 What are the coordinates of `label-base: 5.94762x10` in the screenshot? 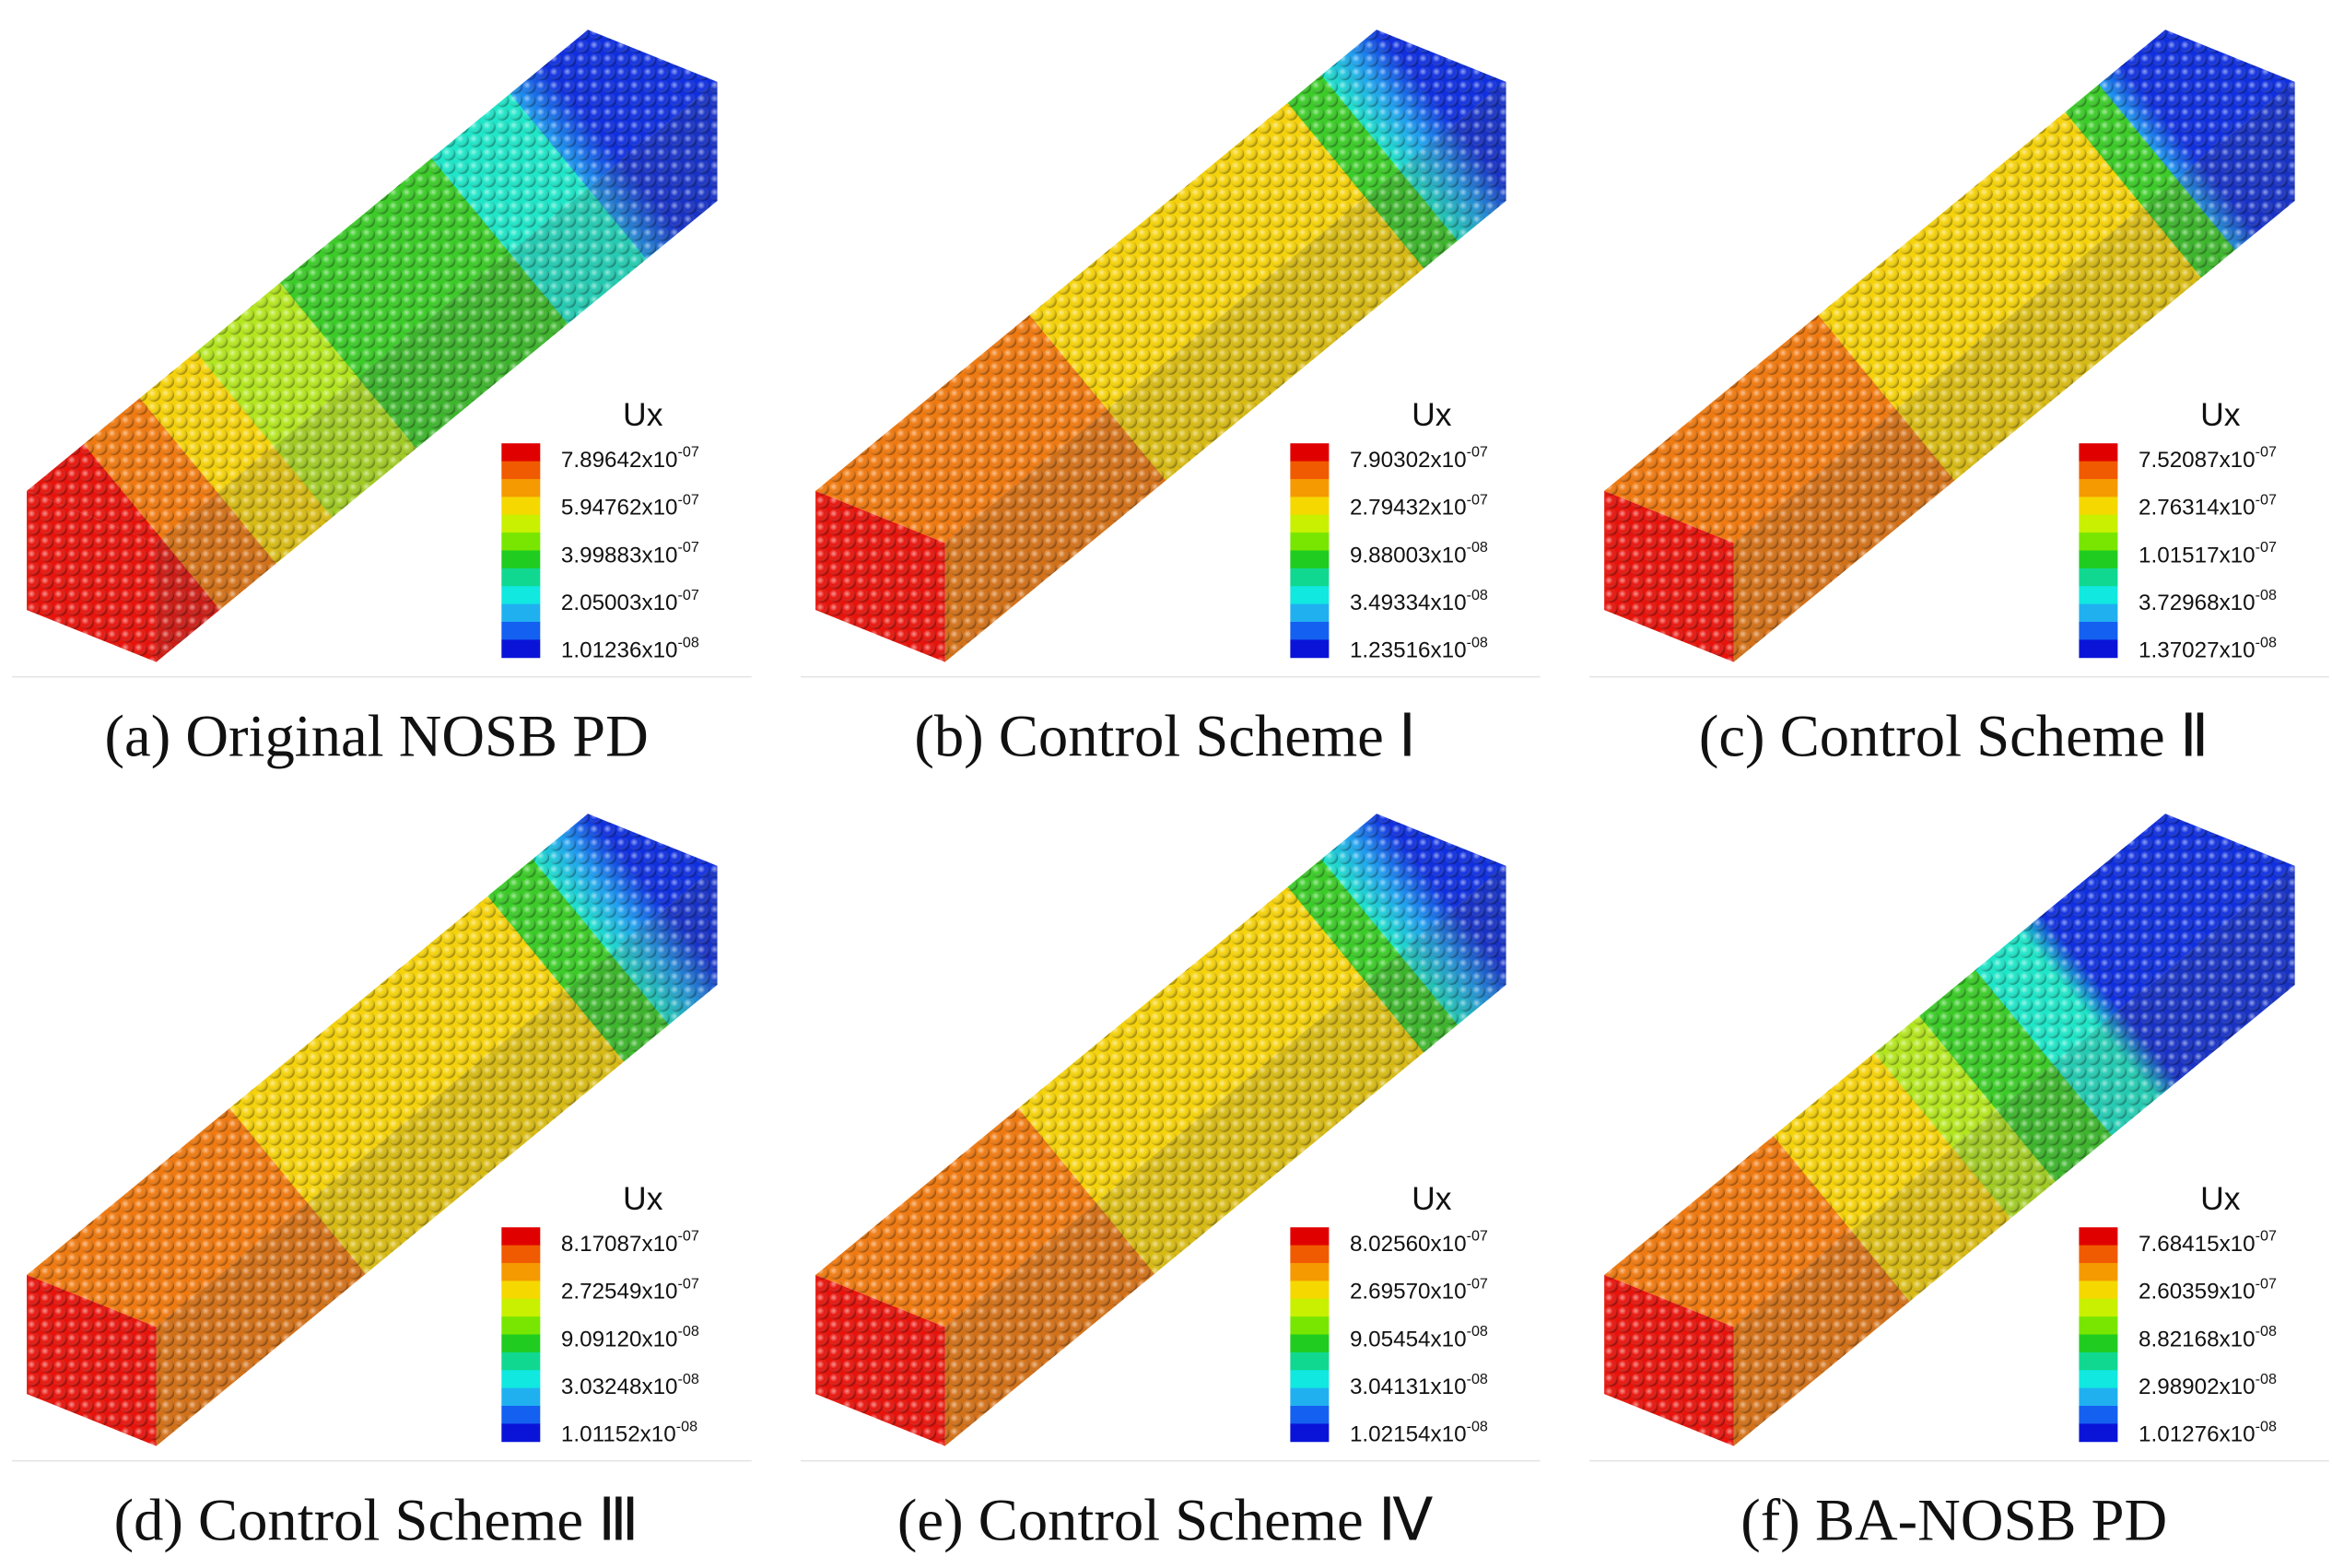 It's located at (619, 509).